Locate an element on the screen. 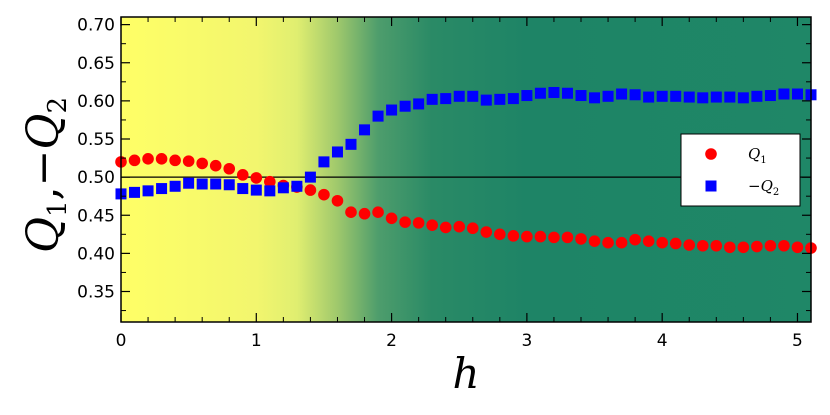  x-tick-label: 5 is located at coordinates (797, 341).